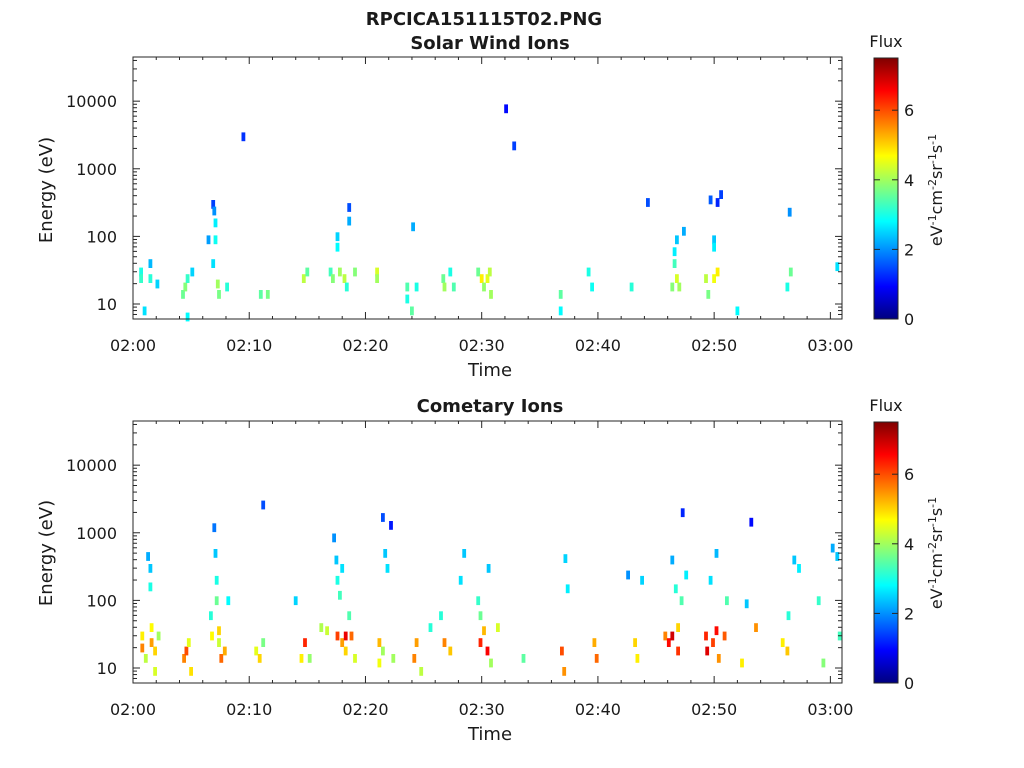 The image size is (1024, 768). I want to click on y-tick-label: 1000, so click(96, 169).